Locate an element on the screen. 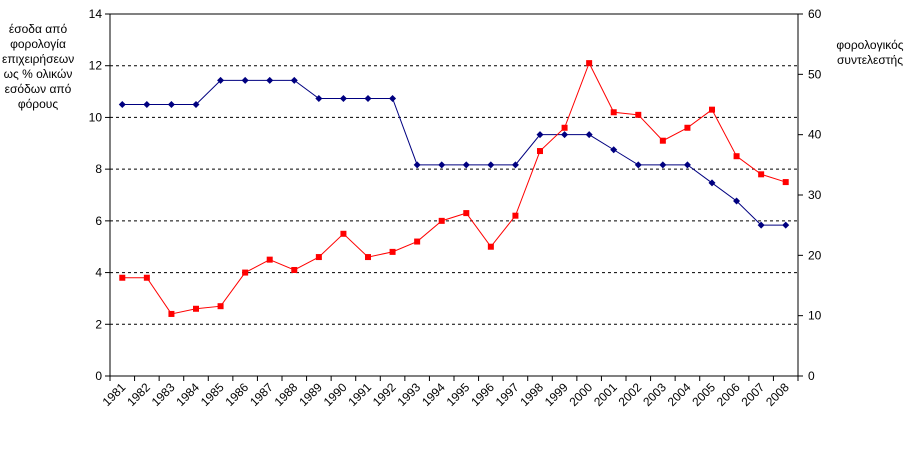 This screenshot has width=913, height=454. x-tick-label: 1983 is located at coordinates (163, 394).